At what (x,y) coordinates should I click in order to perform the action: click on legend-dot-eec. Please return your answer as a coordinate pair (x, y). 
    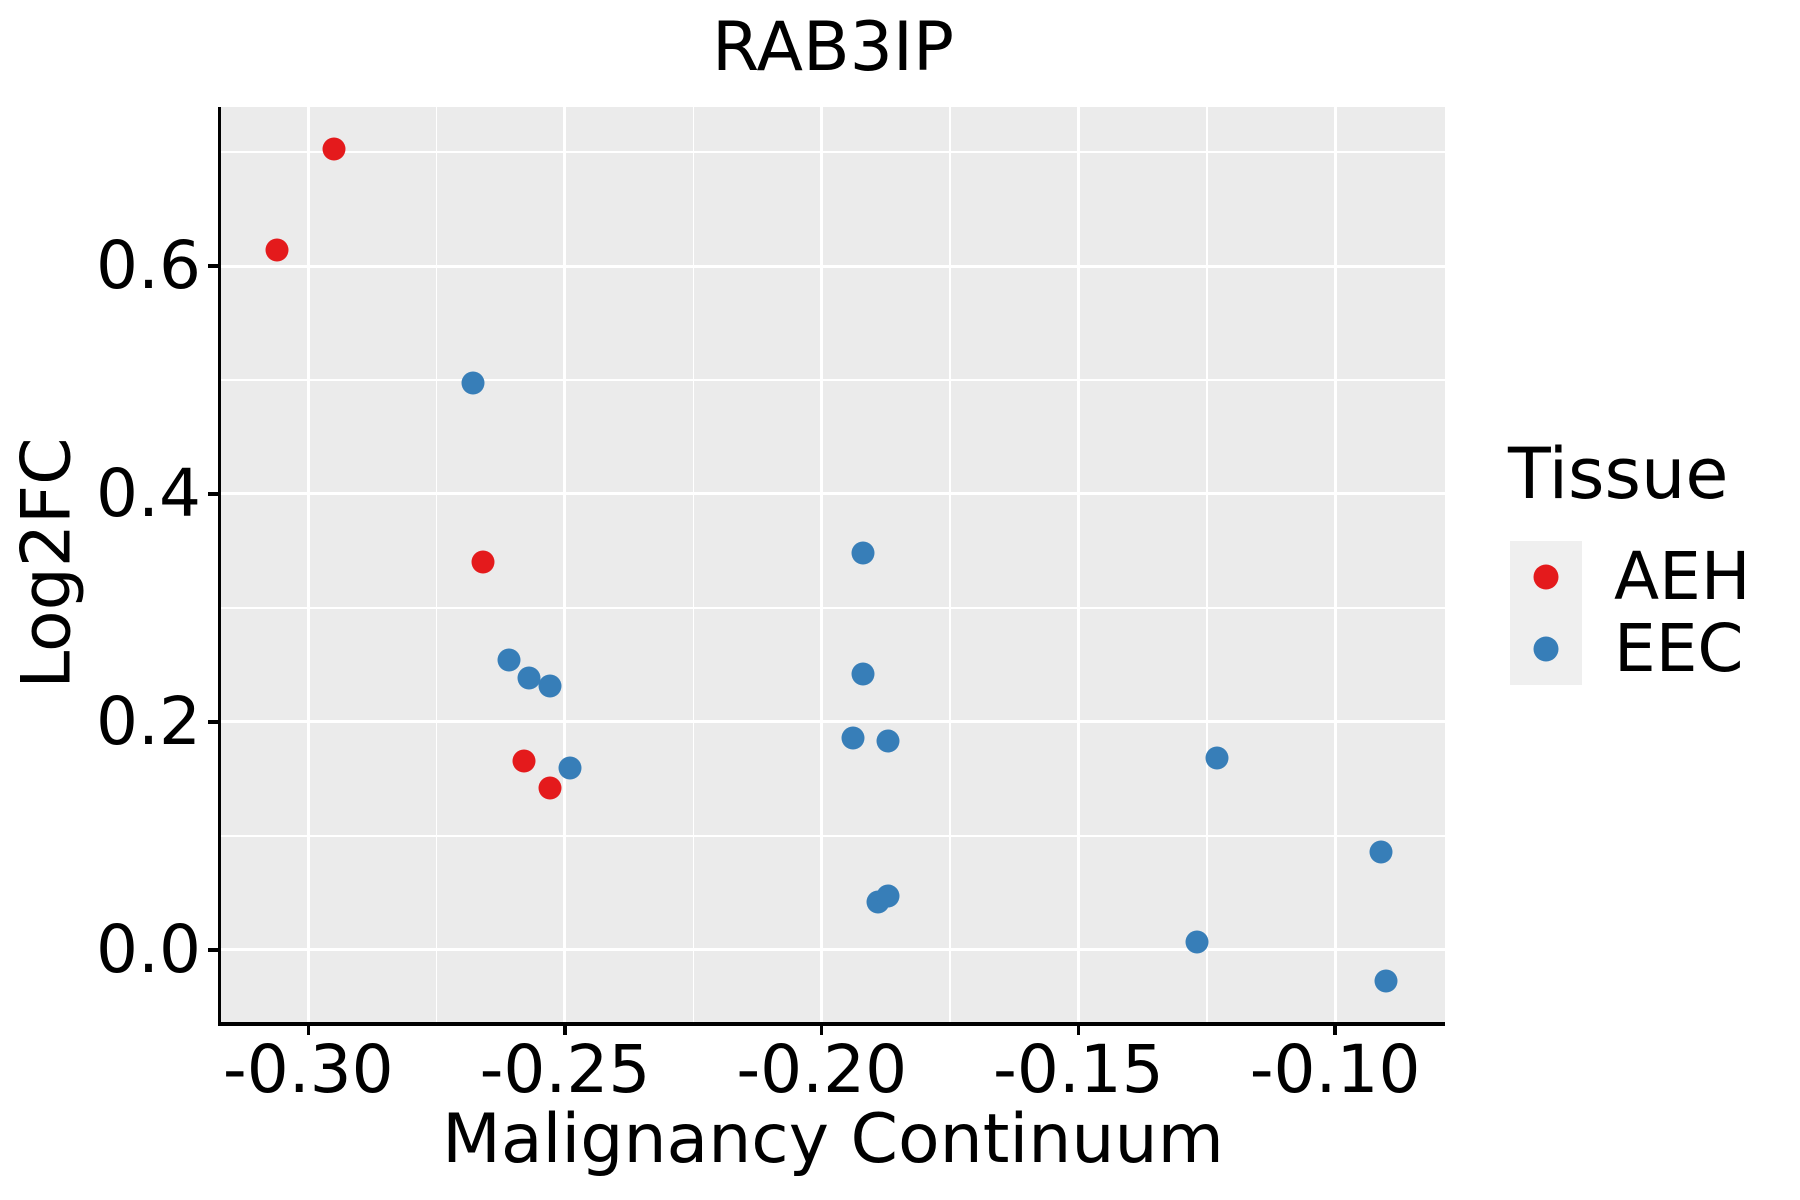
    Looking at the image, I should click on (1546, 649).